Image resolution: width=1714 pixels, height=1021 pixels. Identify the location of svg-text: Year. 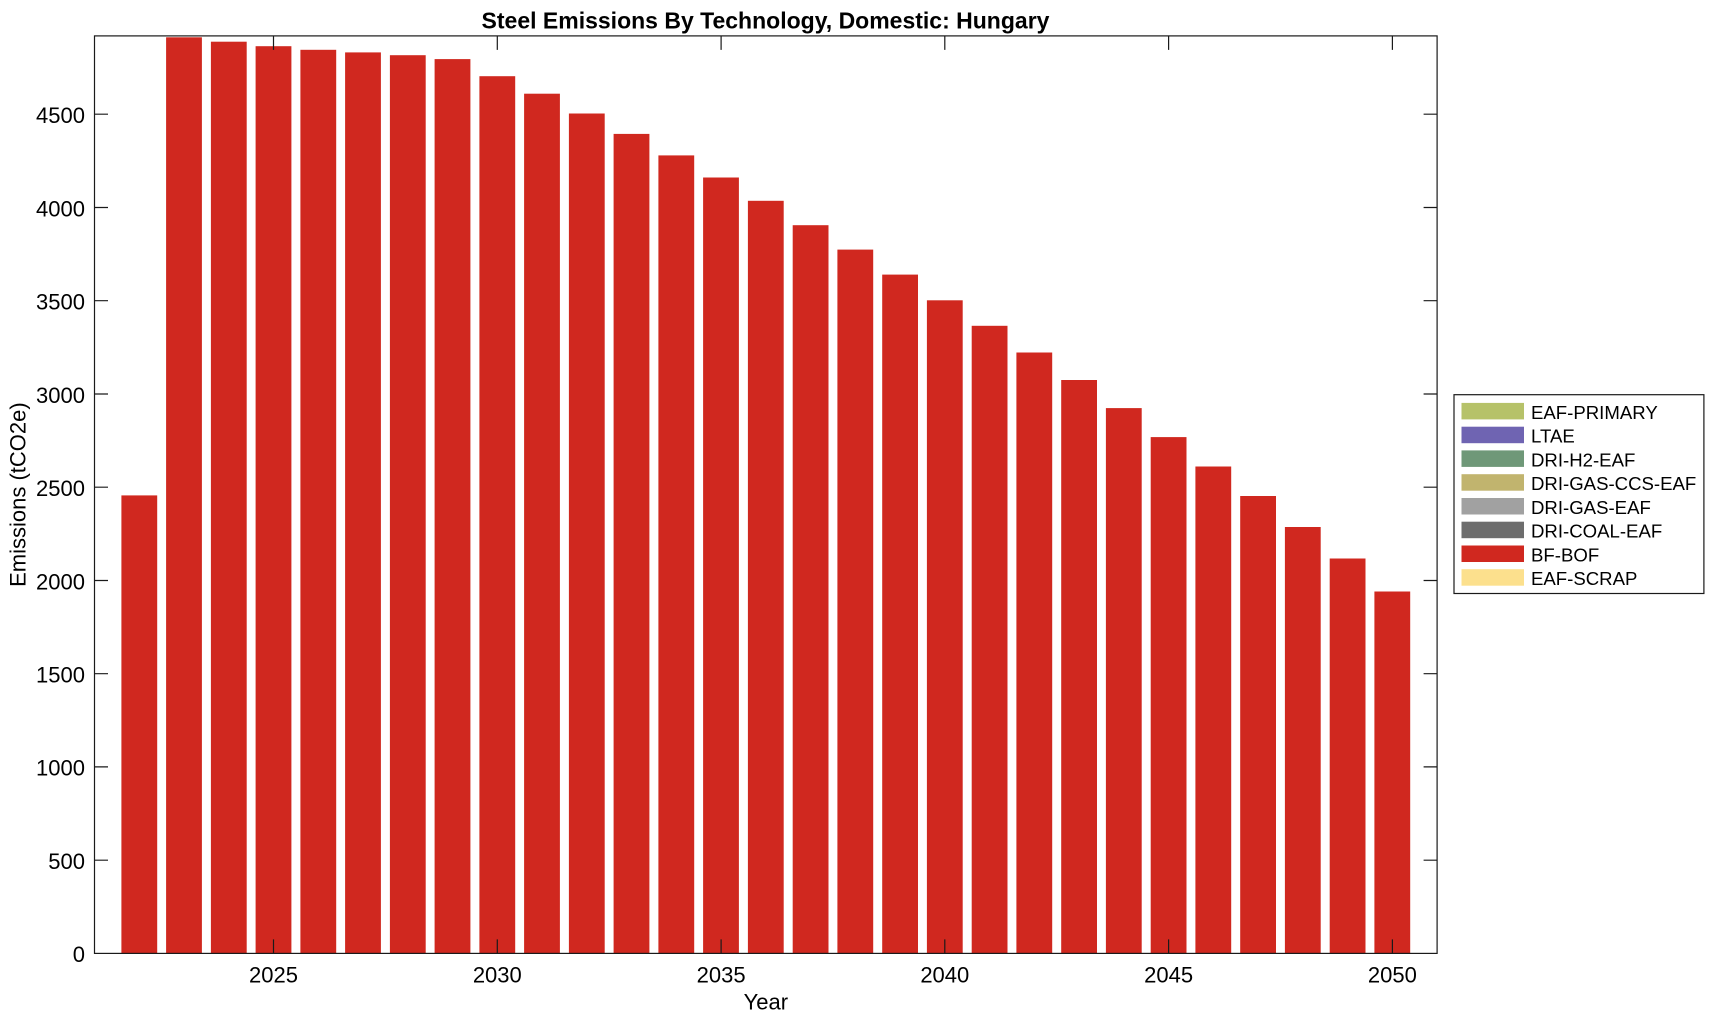
(766, 1001).